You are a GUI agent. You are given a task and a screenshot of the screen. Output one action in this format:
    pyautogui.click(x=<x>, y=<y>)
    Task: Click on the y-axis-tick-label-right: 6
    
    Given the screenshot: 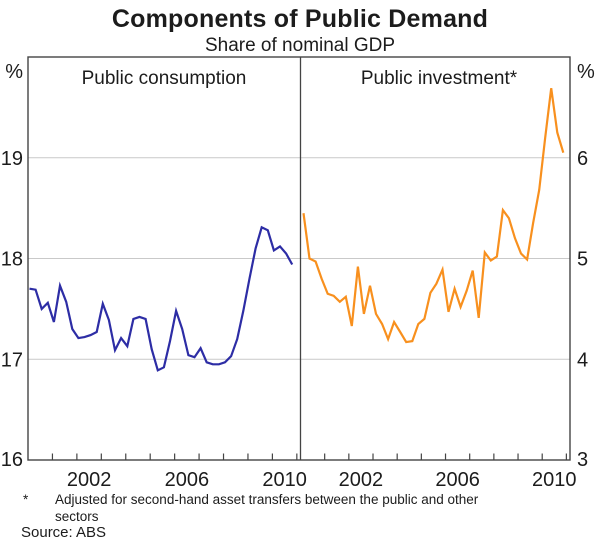 What is the action you would take?
    pyautogui.click(x=582, y=159)
    